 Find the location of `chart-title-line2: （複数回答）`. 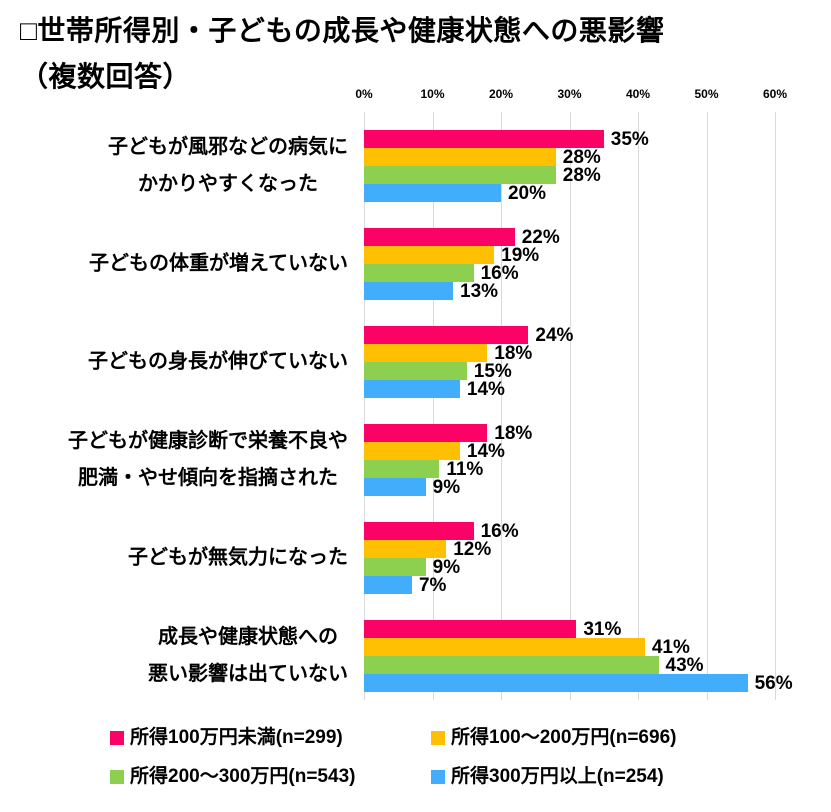

chart-title-line2: （複数回答） is located at coordinates (106, 76).